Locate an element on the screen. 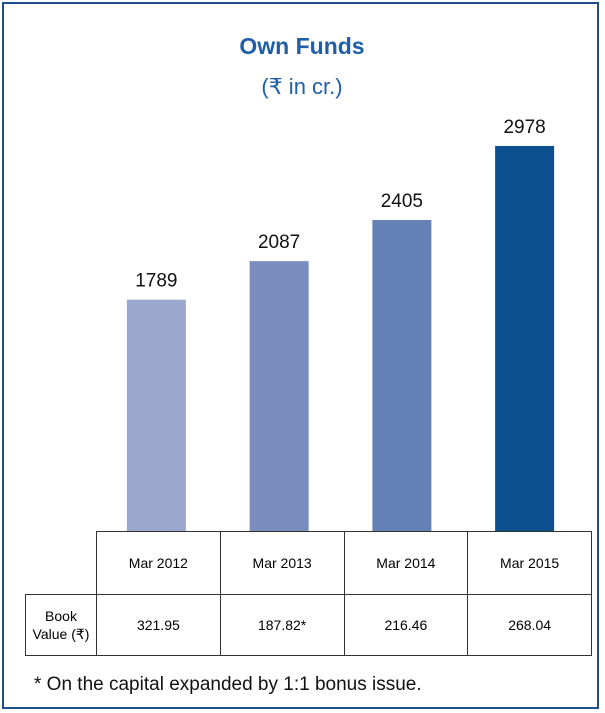  category-cell: Mar 2012 is located at coordinates (158, 563).